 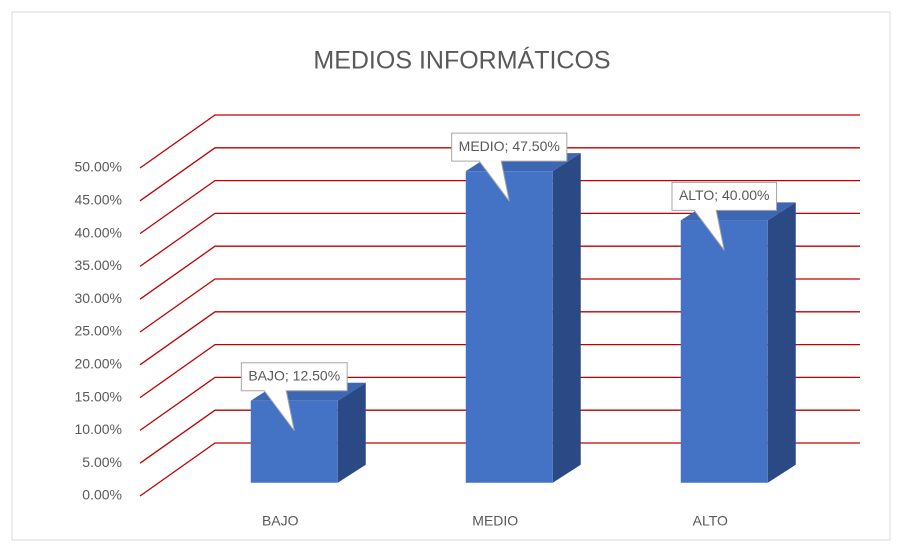 I want to click on y-tick-label: 10.00%, so click(x=98, y=429).